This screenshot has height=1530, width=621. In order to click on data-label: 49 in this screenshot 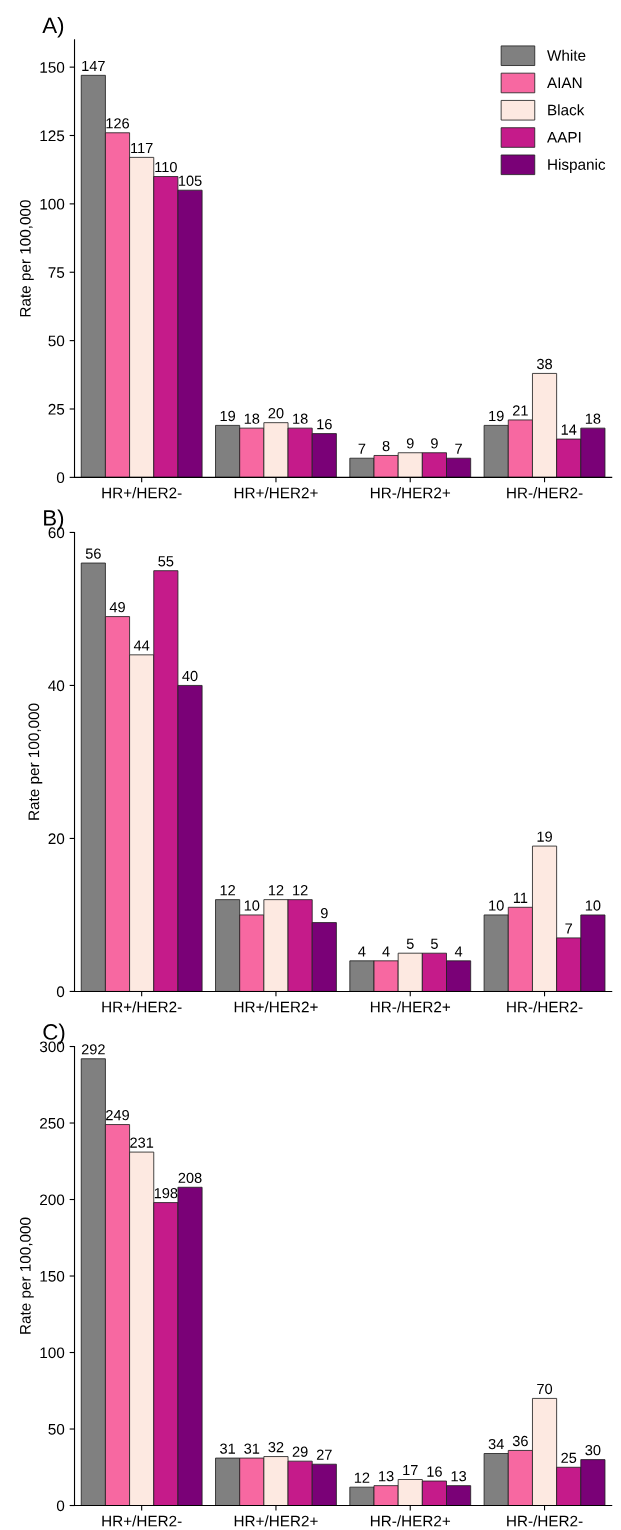, I will do `click(117, 607)`.